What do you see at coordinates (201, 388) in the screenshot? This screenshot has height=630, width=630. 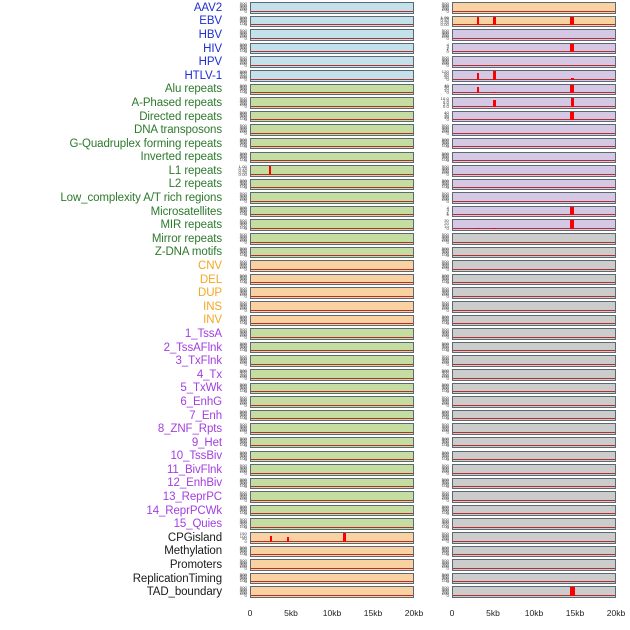 I see `track-label: 5_TxWk` at bounding box center [201, 388].